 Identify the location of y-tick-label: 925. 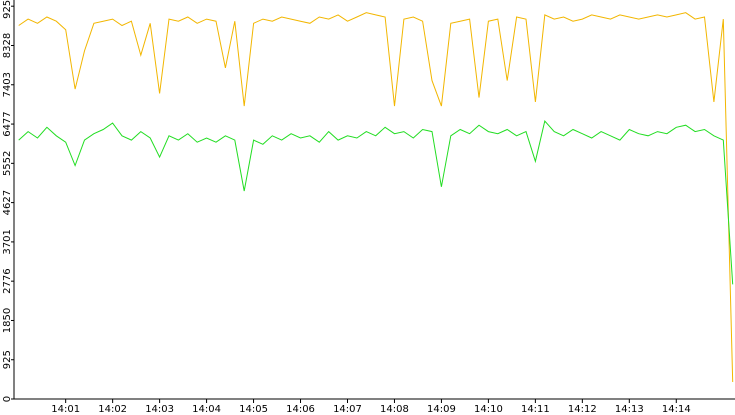
(7, 359).